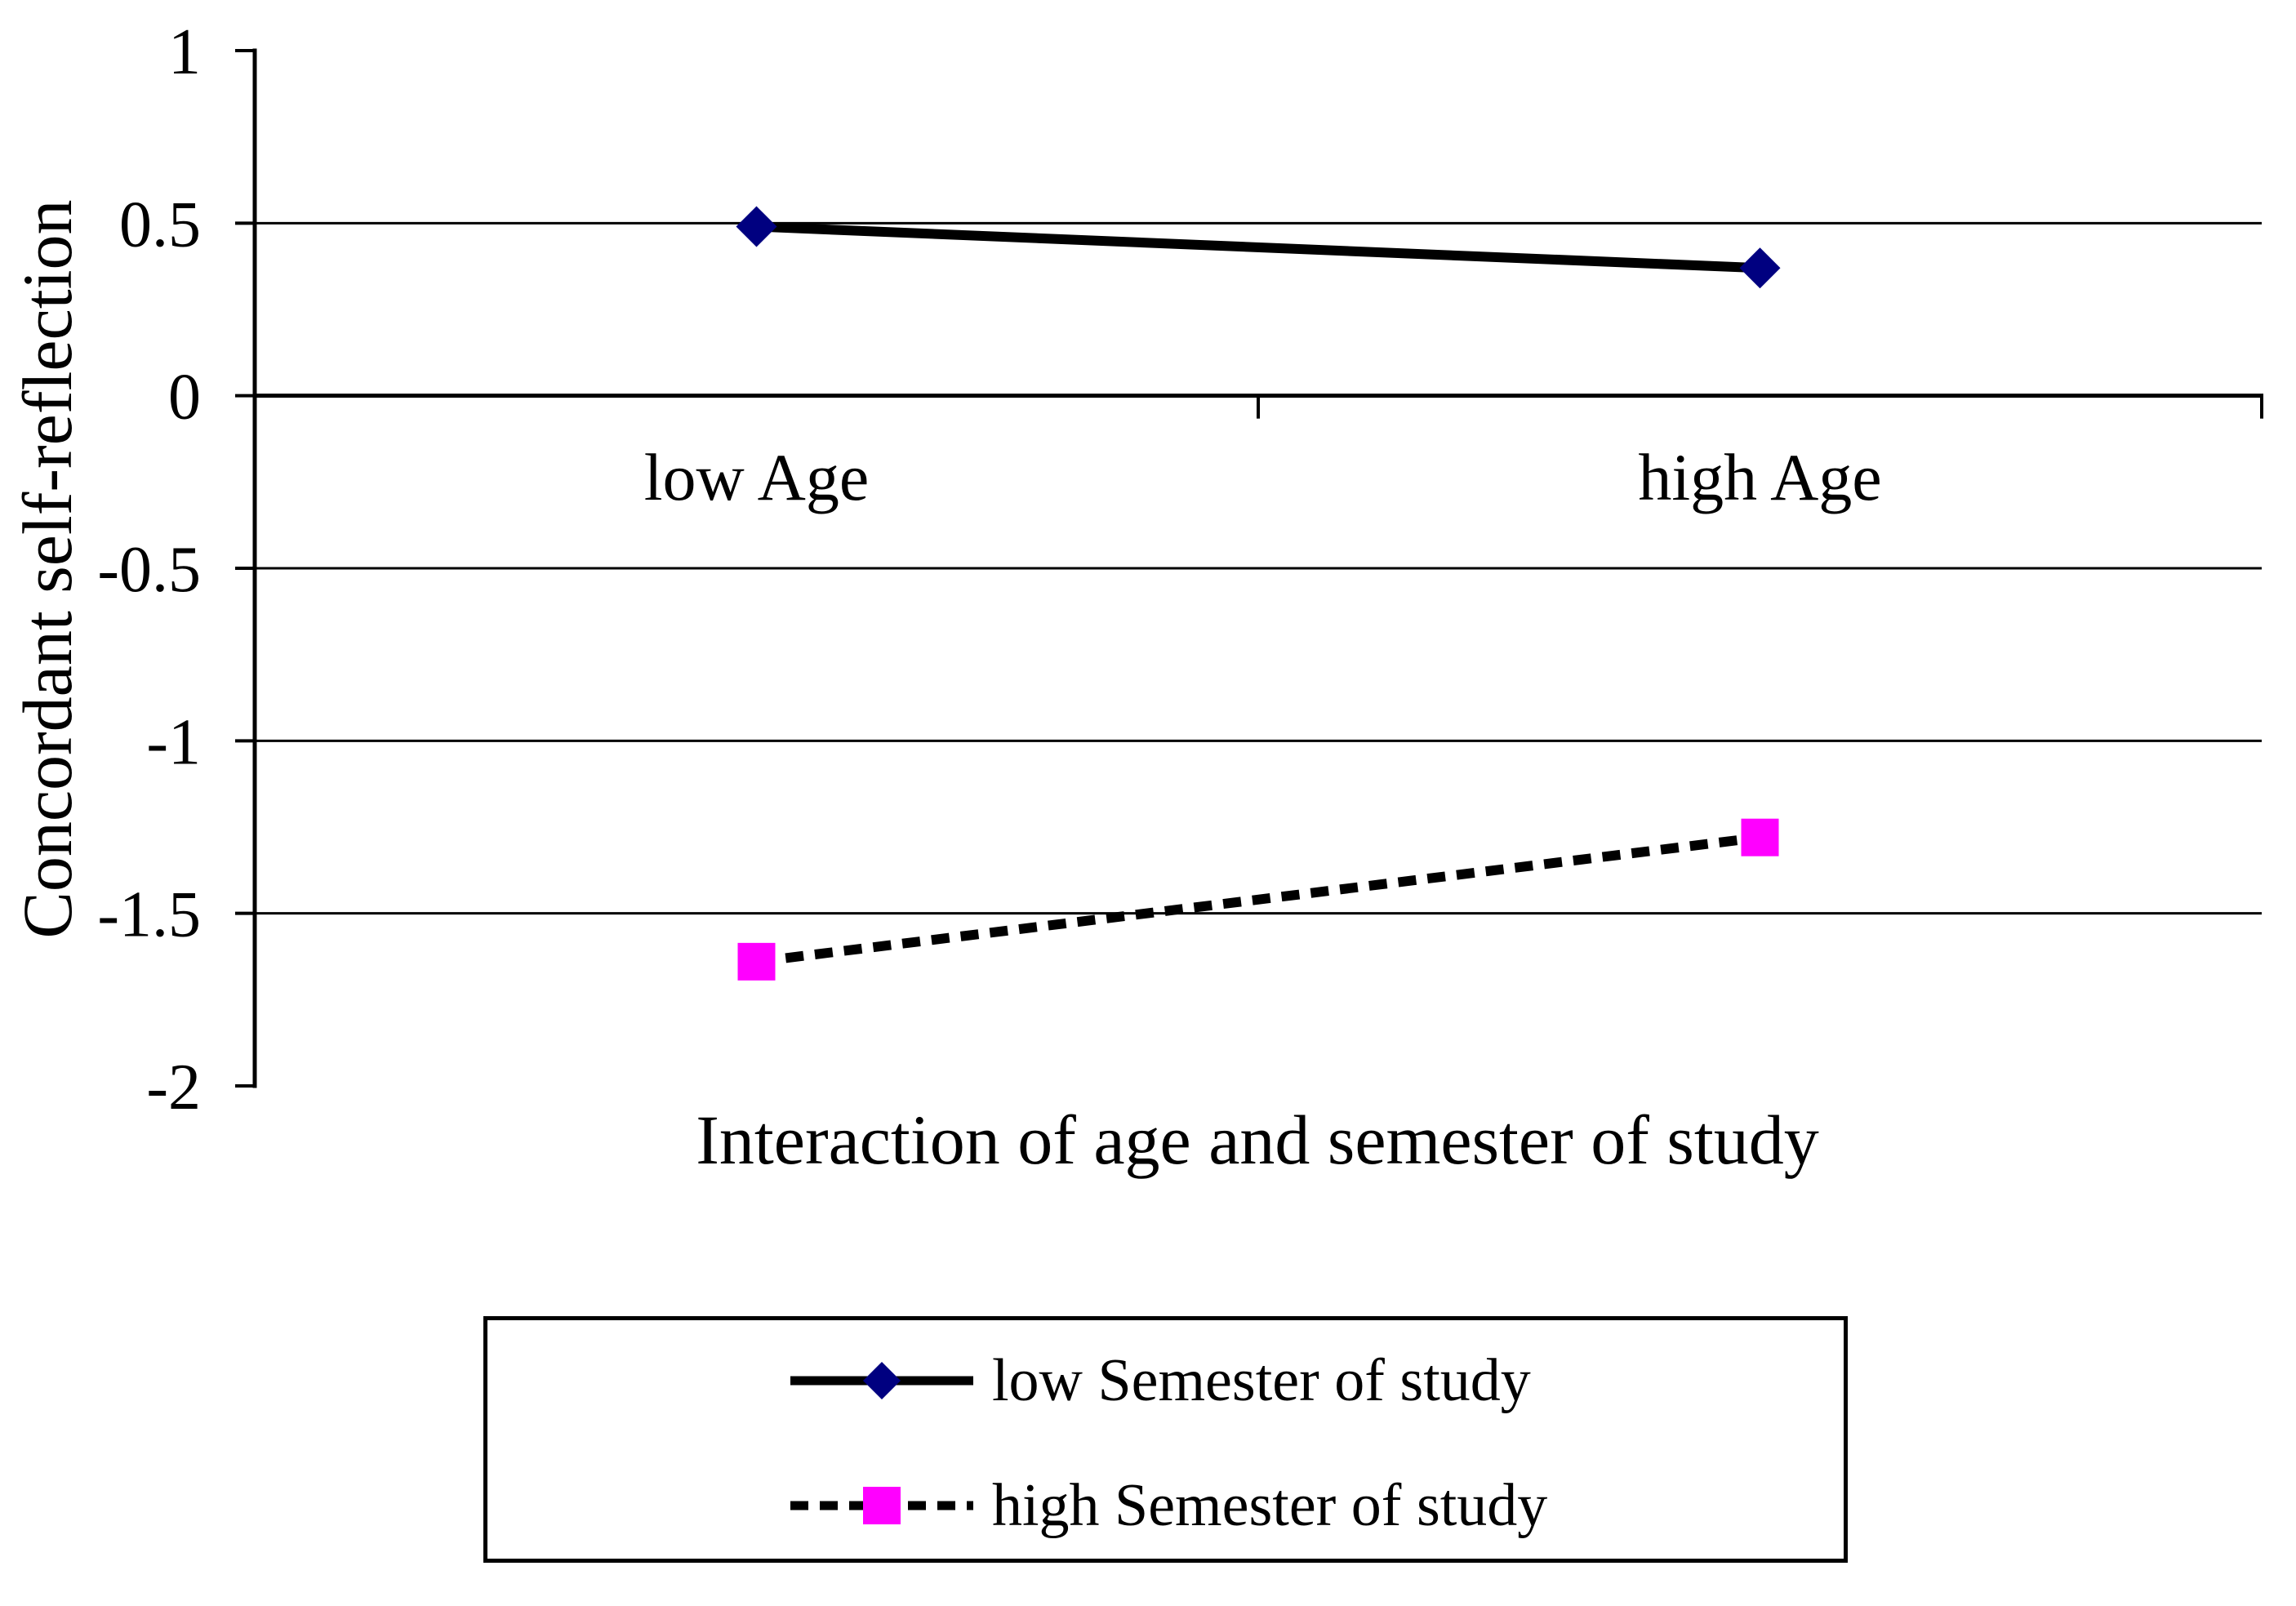 This screenshot has height=1606, width=2296. Describe the element at coordinates (1261, 1380) in the screenshot. I see `legend-label-low-semester: low Semester of study` at that location.